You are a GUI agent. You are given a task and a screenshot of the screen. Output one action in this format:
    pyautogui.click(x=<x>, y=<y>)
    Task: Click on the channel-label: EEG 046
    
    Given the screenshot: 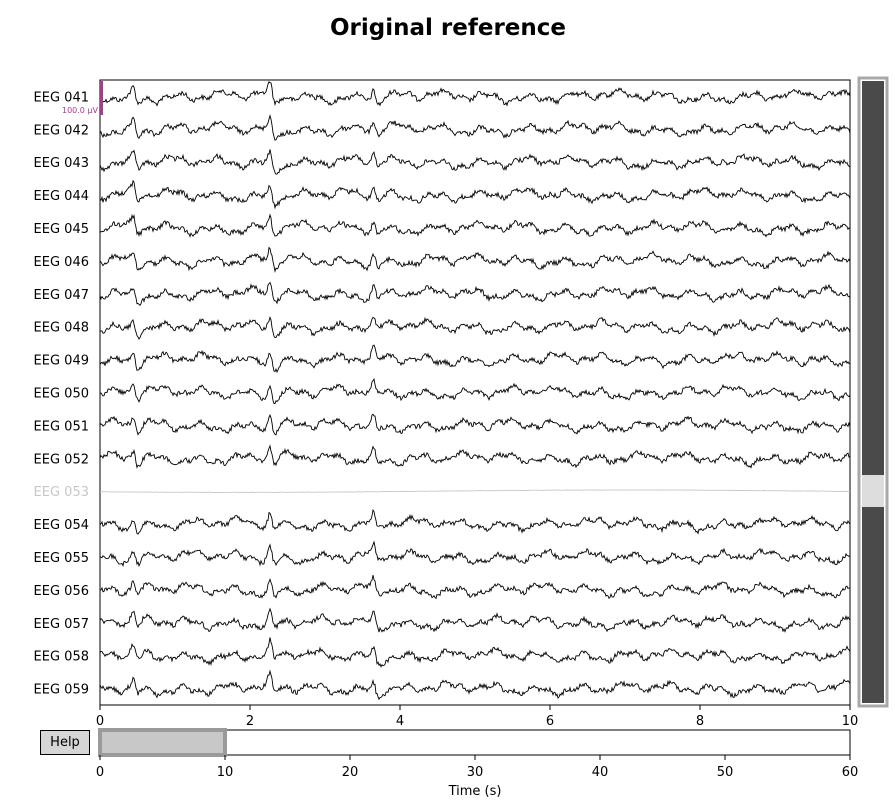 What is the action you would take?
    pyautogui.click(x=61, y=262)
    